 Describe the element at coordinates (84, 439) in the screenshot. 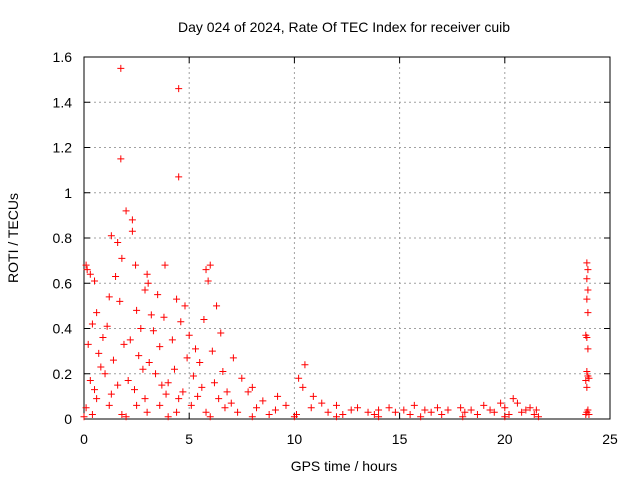

I see `x-tick-label: 0` at that location.